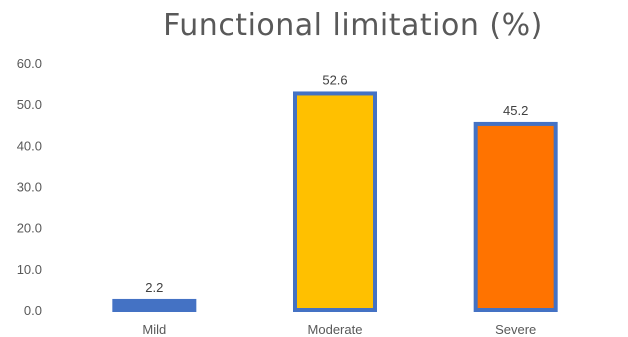 This screenshot has height=337, width=628. I want to click on y-axis: 0.0 10.0 20.0 30.0 40.0 50.0 60.0, so click(29, 187).